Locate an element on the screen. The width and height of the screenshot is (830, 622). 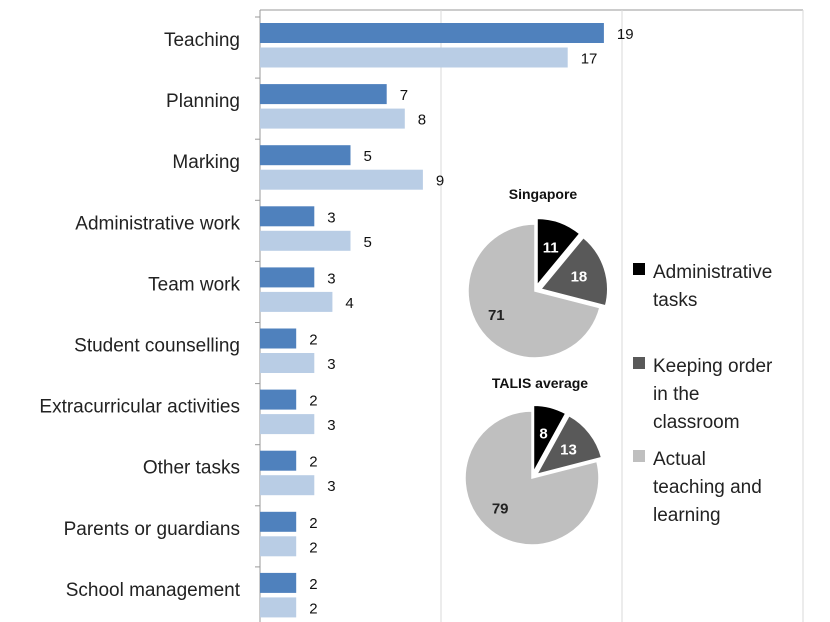
bar-group: Marking 5 9 is located at coordinates (308, 164).